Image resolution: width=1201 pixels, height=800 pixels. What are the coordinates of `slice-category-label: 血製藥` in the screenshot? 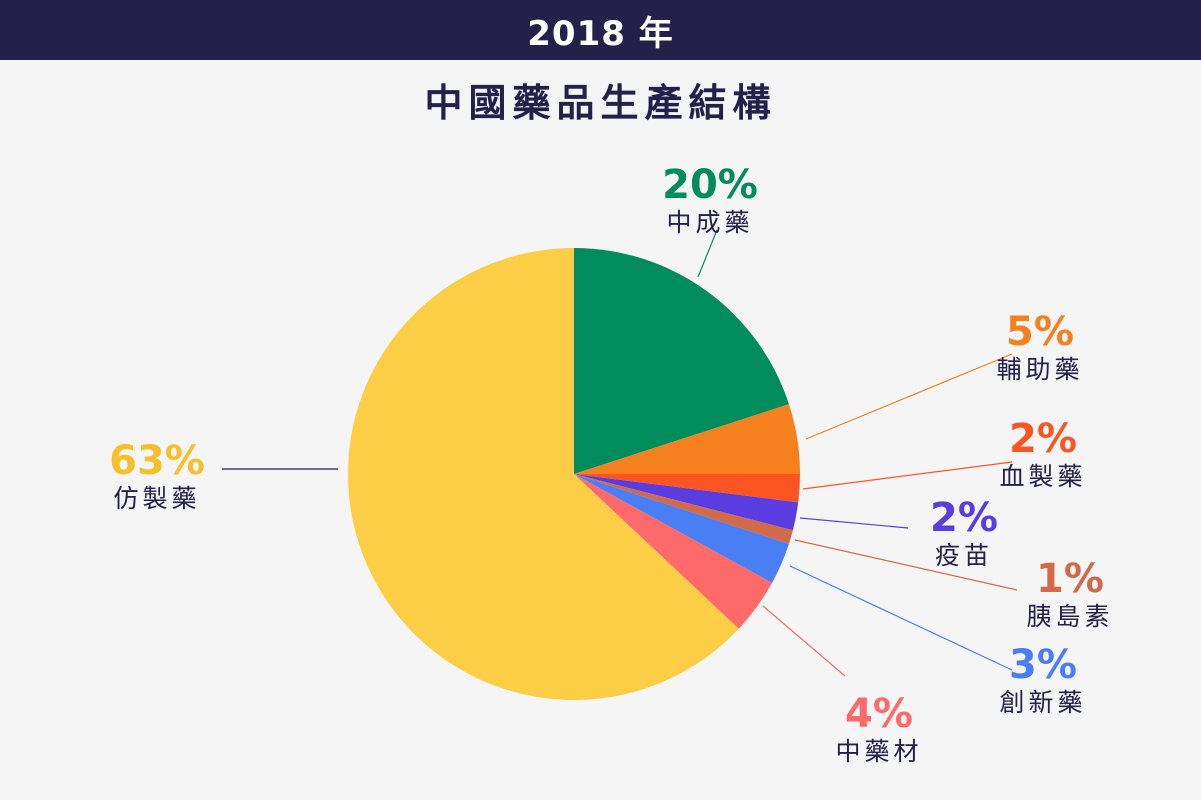 It's located at (1042, 476).